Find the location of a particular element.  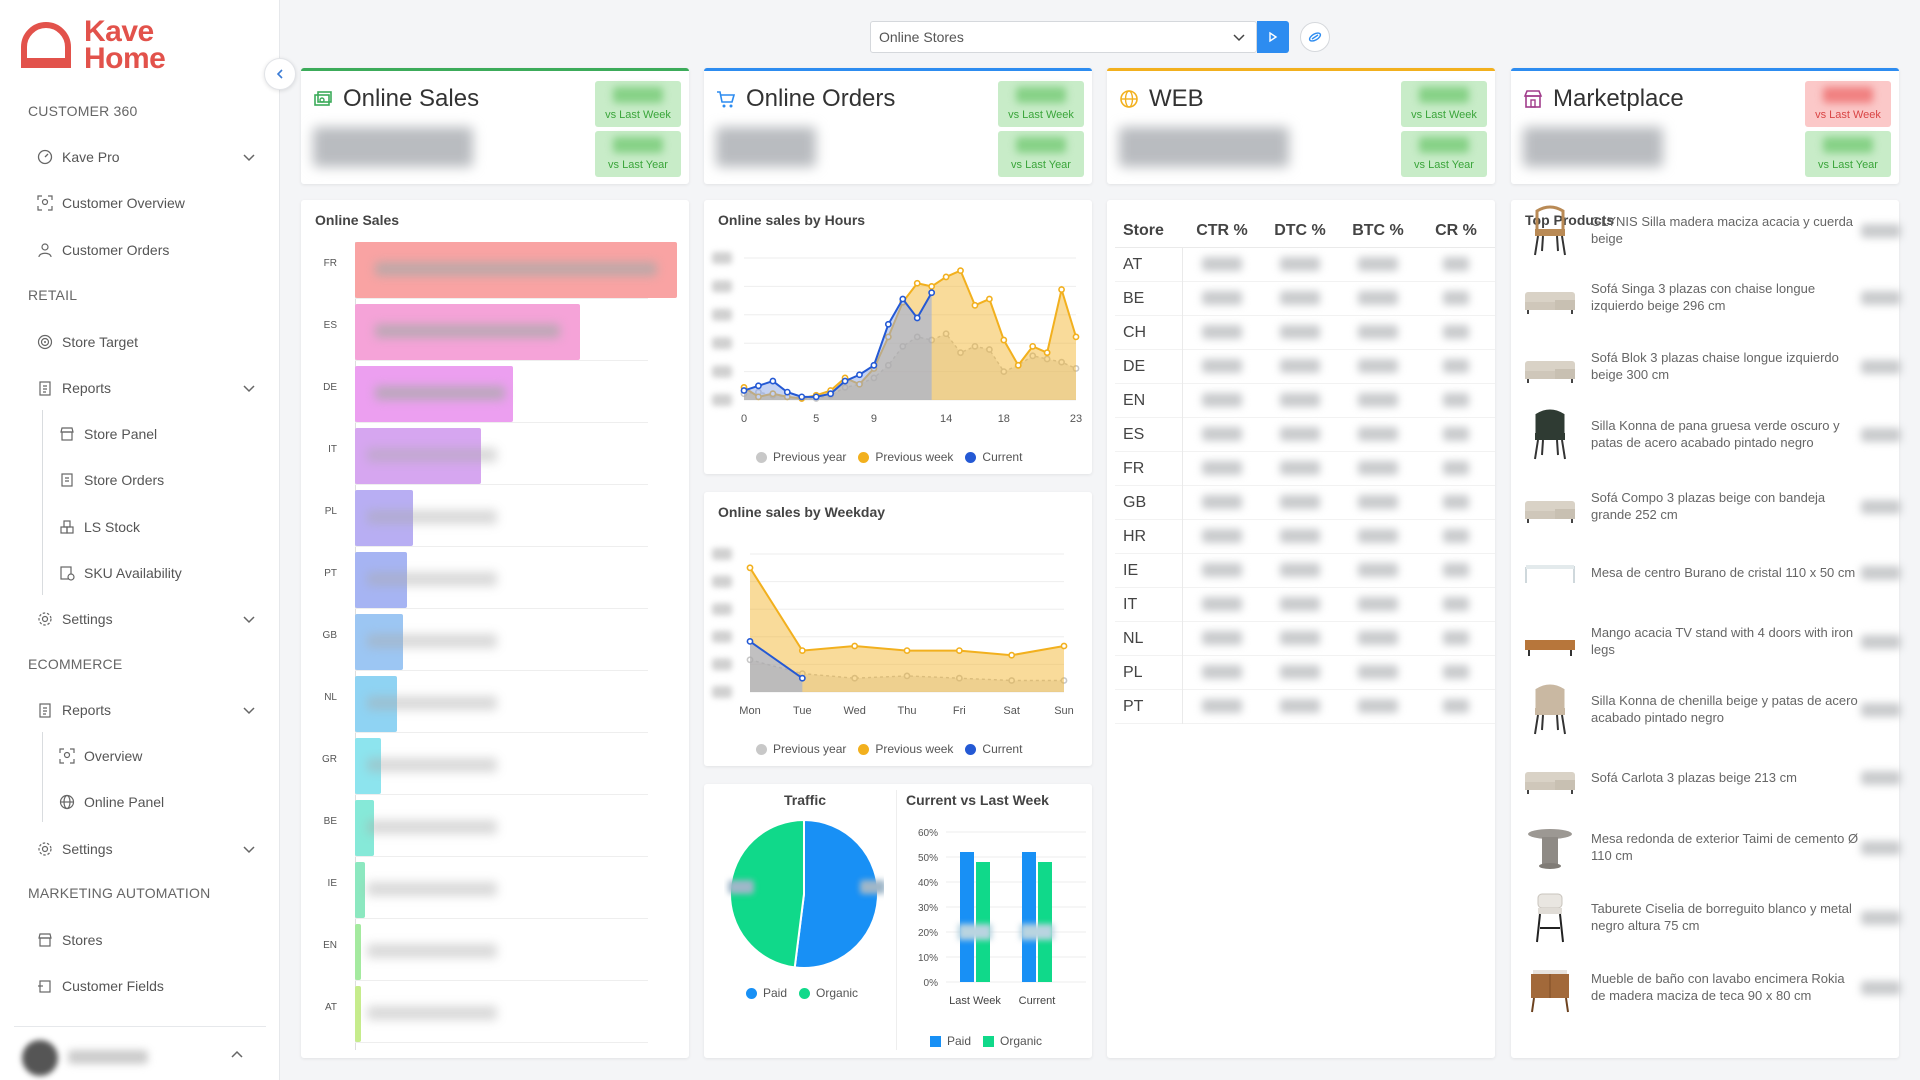

sidebar-item-customer-overview: Customer Overview is located at coordinates (146, 203).